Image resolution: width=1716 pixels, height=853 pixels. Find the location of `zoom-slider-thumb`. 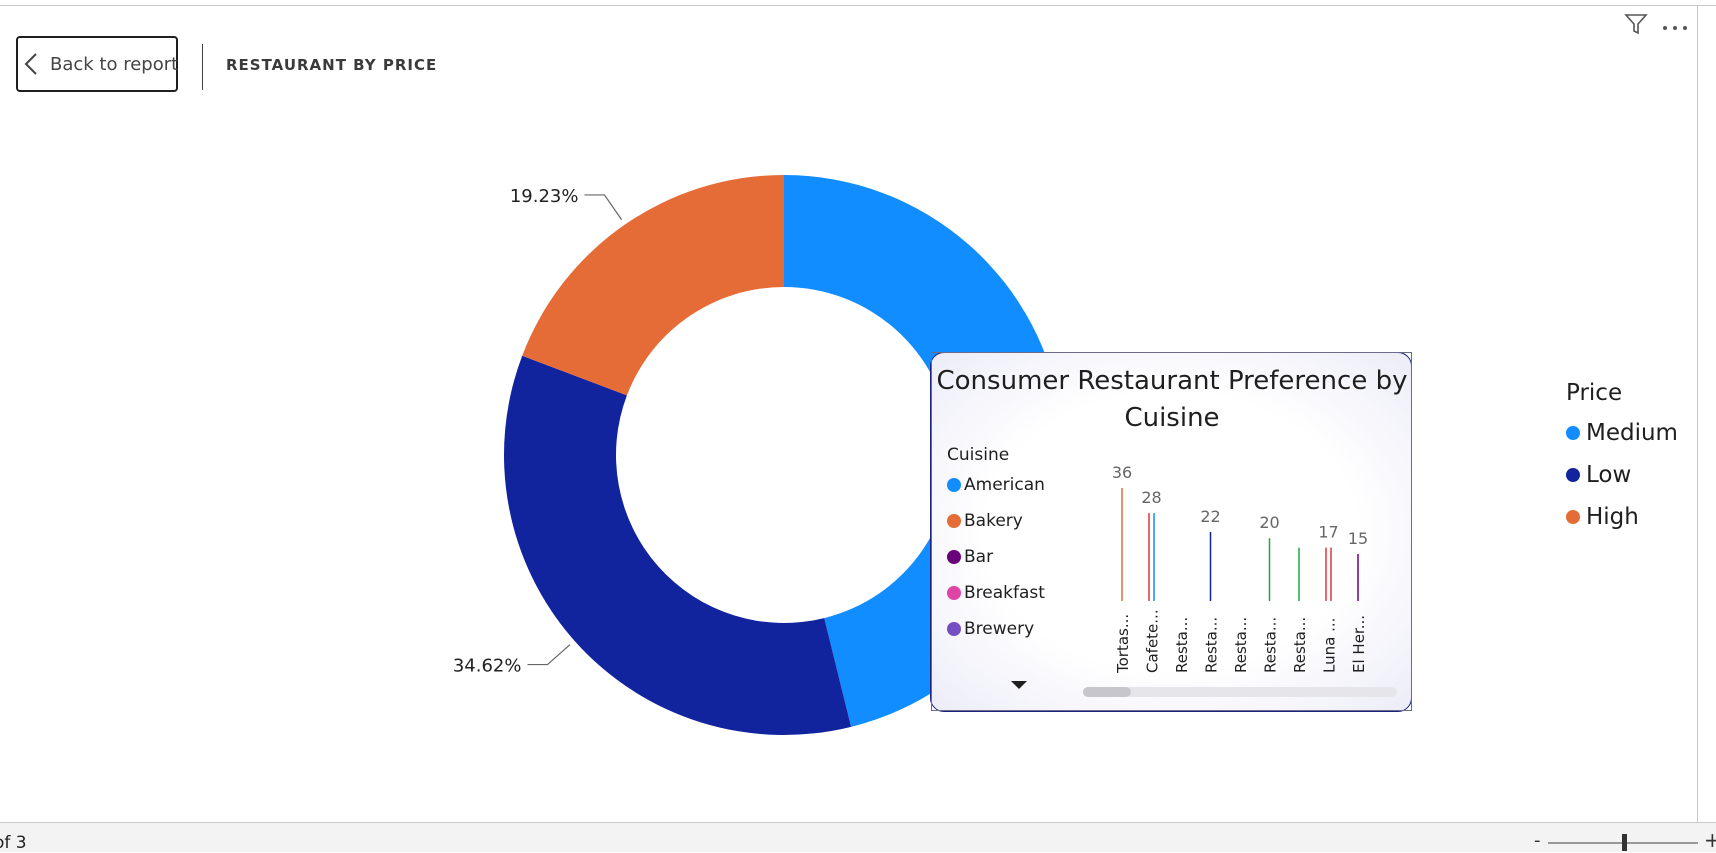

zoom-slider-thumb is located at coordinates (1624, 842).